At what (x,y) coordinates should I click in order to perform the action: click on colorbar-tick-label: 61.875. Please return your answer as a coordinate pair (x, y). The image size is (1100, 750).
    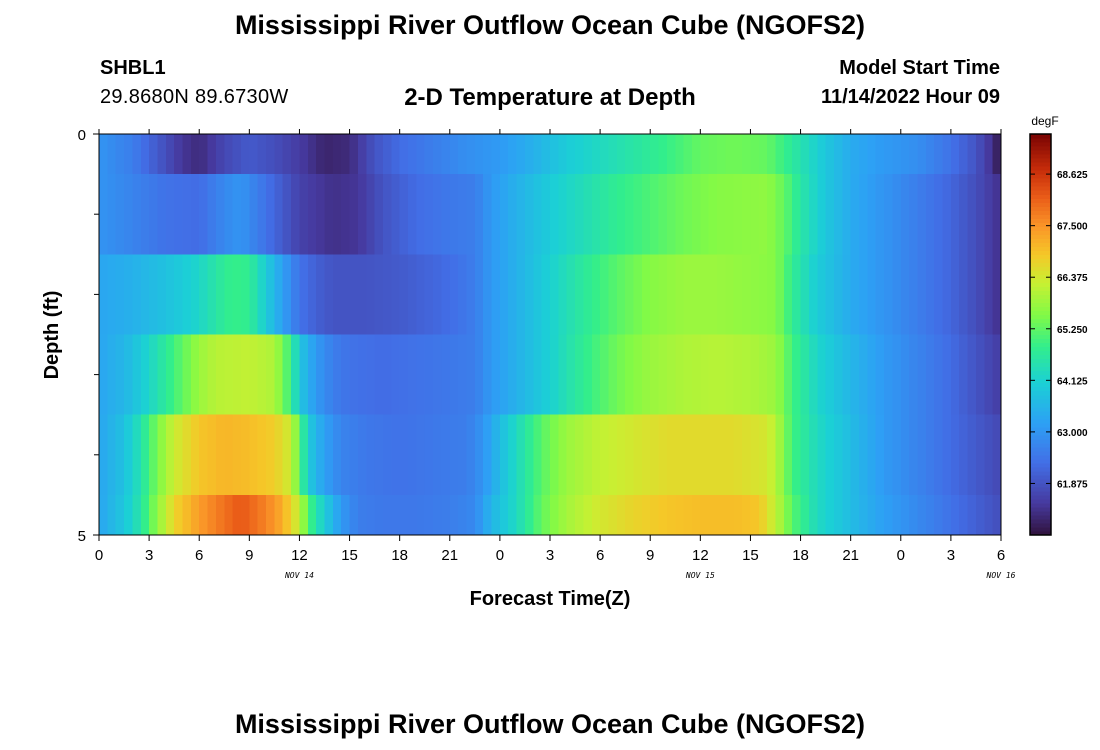
    Looking at the image, I should click on (1072, 484).